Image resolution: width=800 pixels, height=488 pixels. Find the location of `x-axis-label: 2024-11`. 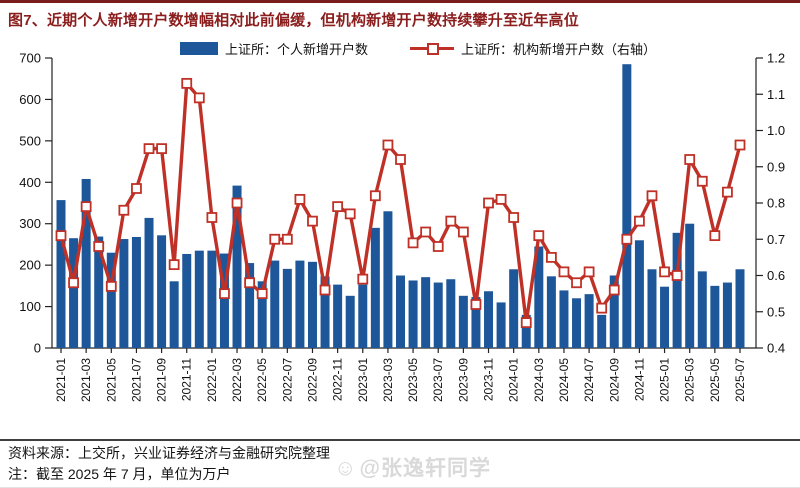

x-axis-label: 2024-11 is located at coordinates (639, 379).